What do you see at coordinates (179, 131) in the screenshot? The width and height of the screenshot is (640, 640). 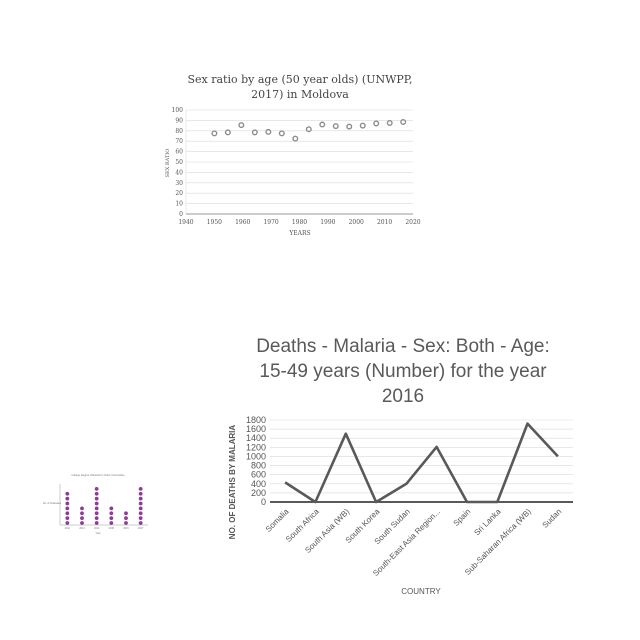 I see `chart1-y-tick: 80` at bounding box center [179, 131].